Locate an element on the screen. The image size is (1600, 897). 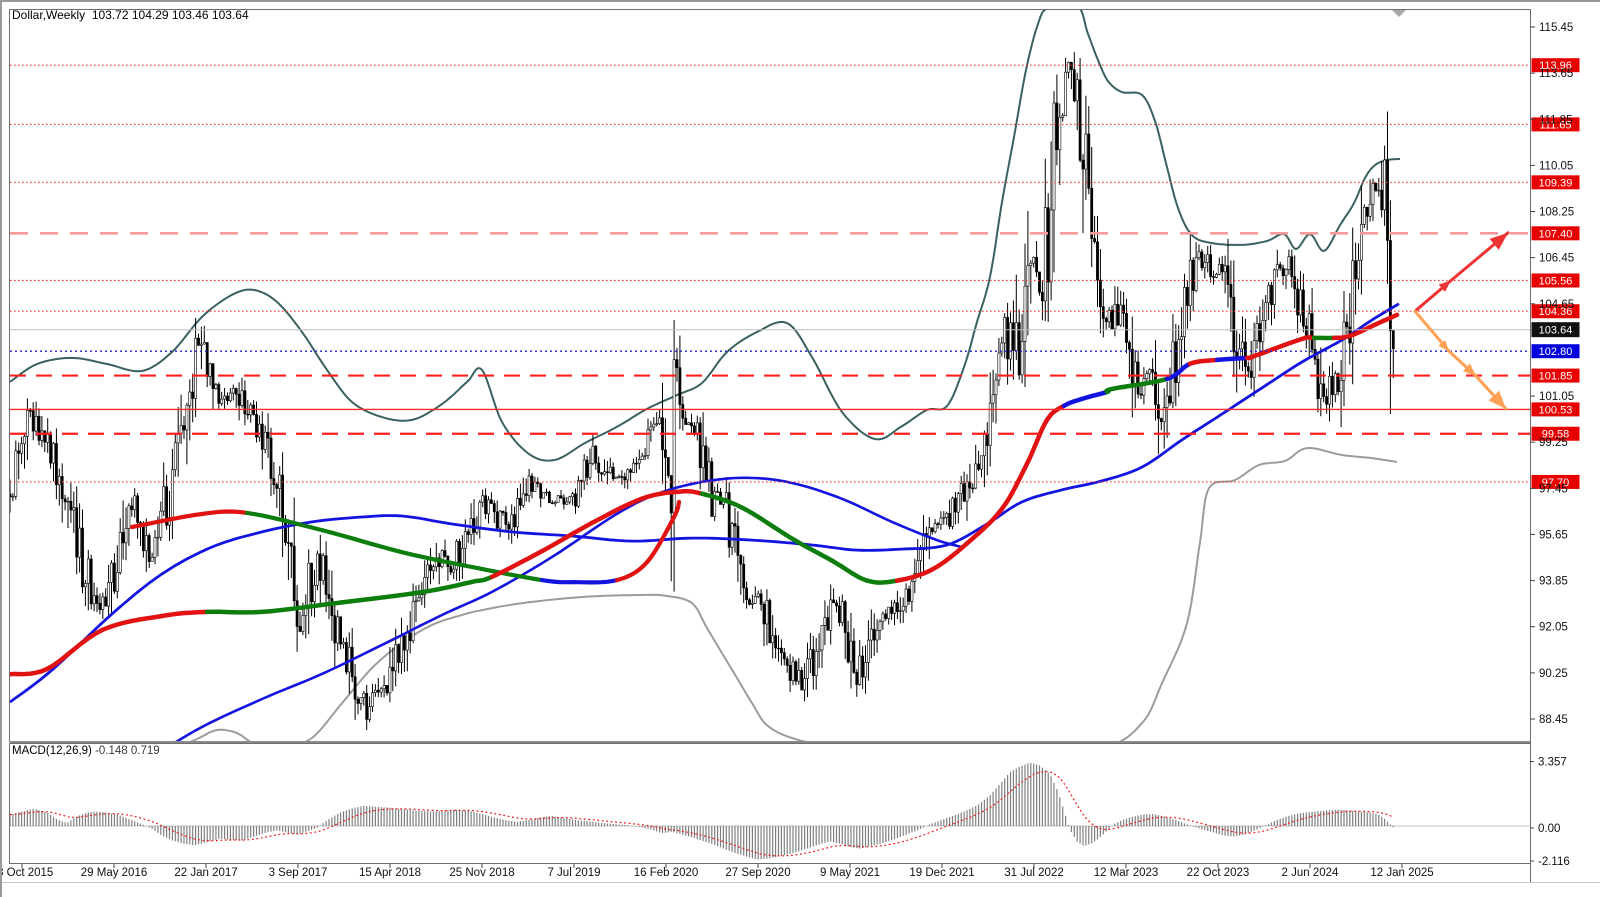
macd-tick-label: 0.00 is located at coordinates (1549, 829).